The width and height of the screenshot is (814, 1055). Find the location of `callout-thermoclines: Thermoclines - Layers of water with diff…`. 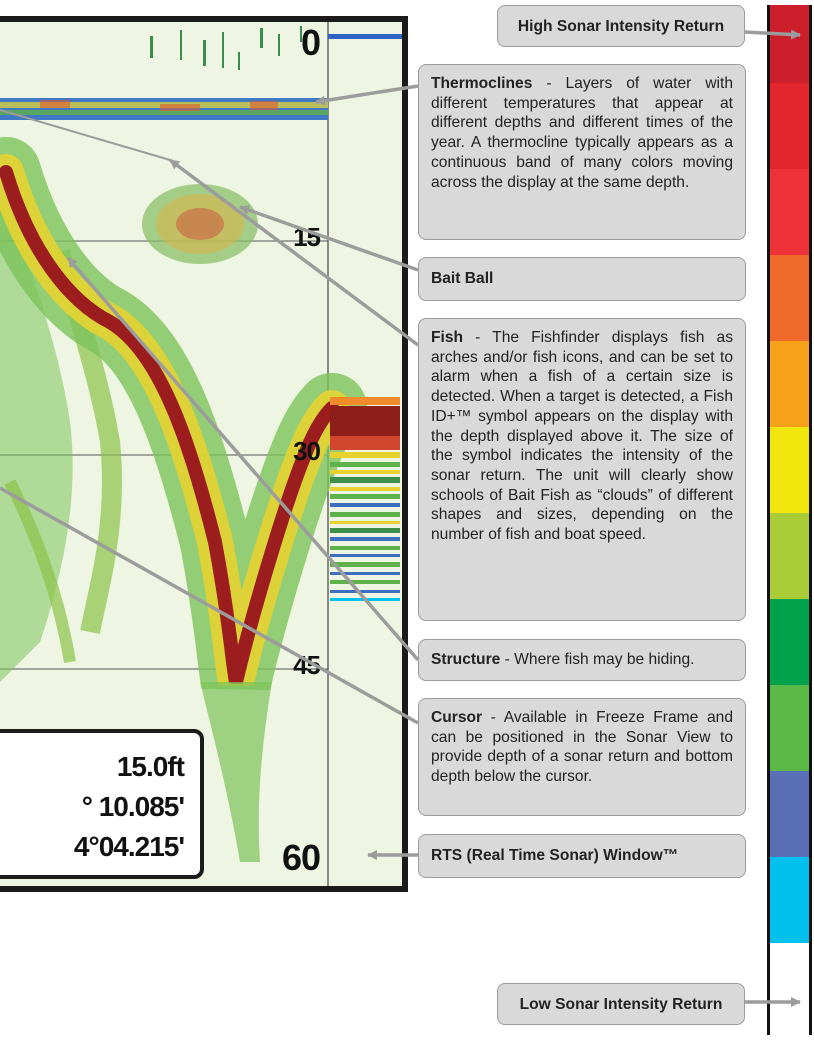

callout-thermoclines: Thermoclines - Layers of water with diff… is located at coordinates (582, 152).